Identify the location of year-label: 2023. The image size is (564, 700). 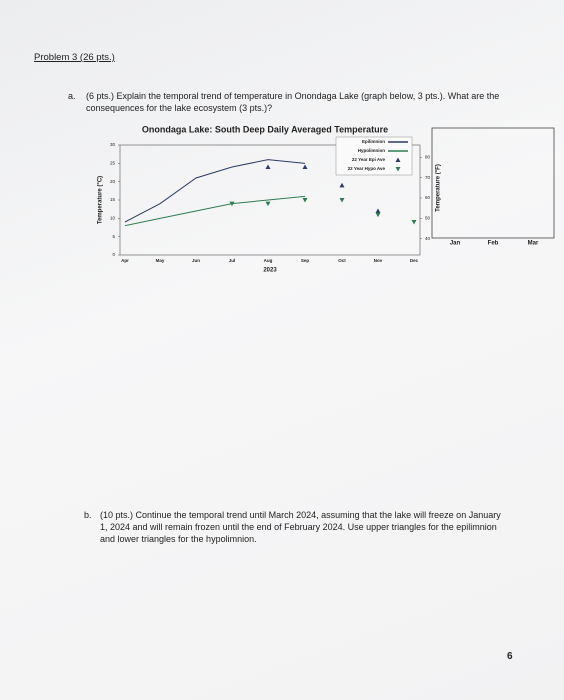
(270, 271).